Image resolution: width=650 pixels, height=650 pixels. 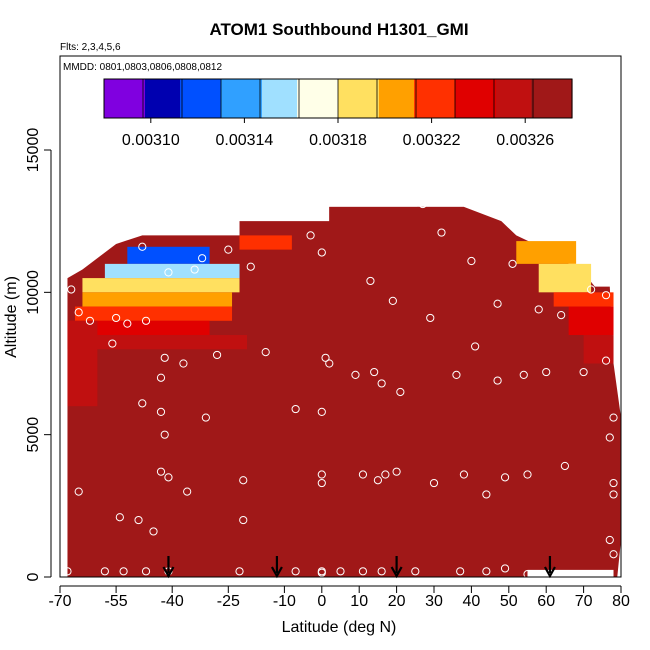 What do you see at coordinates (11, 317) in the screenshot?
I see `y-axis-label: Altitude (m)` at bounding box center [11, 317].